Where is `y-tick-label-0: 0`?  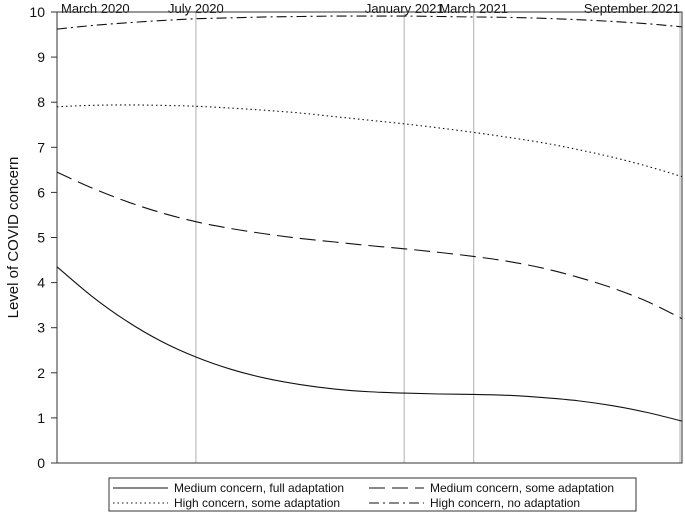 y-tick-label-0: 0 is located at coordinates (41, 463).